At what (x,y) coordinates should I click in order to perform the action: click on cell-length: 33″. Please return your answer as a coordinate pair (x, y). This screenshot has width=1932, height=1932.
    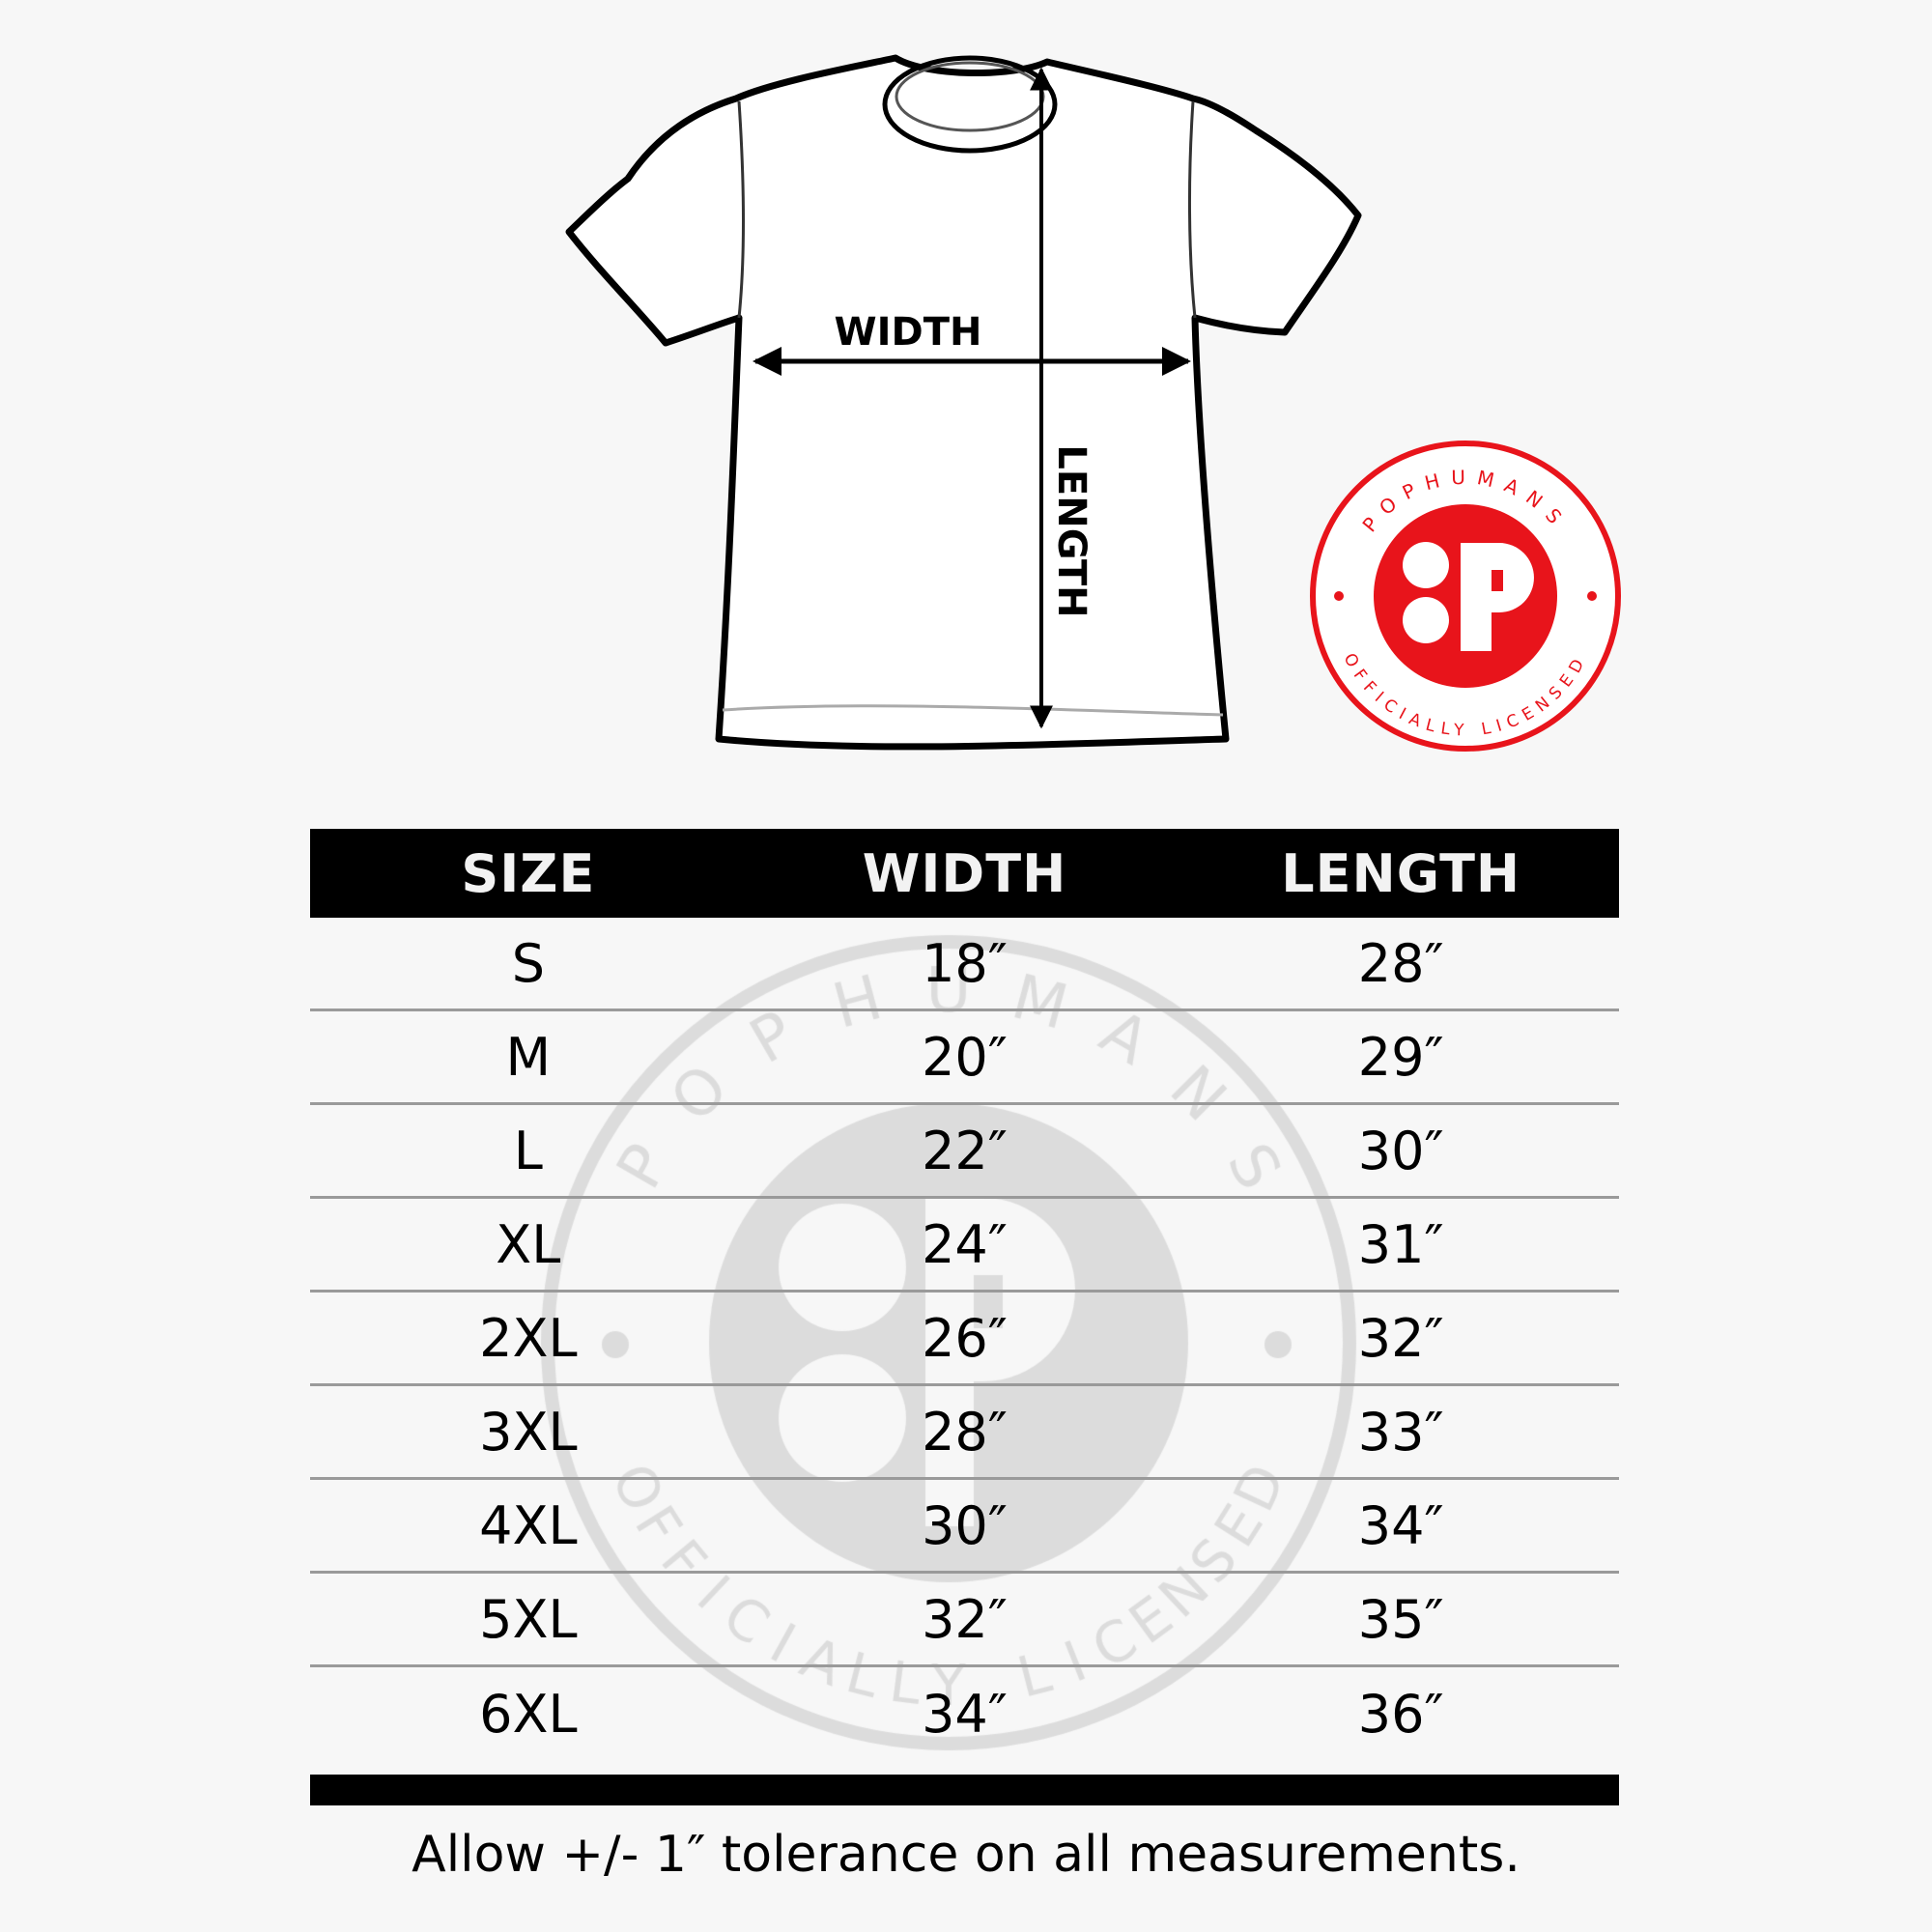
    Looking at the image, I should click on (1400, 1432).